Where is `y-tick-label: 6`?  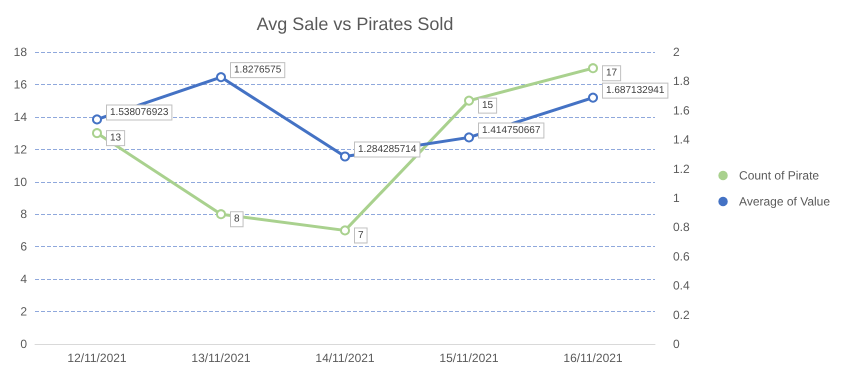 y-tick-label: 6 is located at coordinates (24, 247).